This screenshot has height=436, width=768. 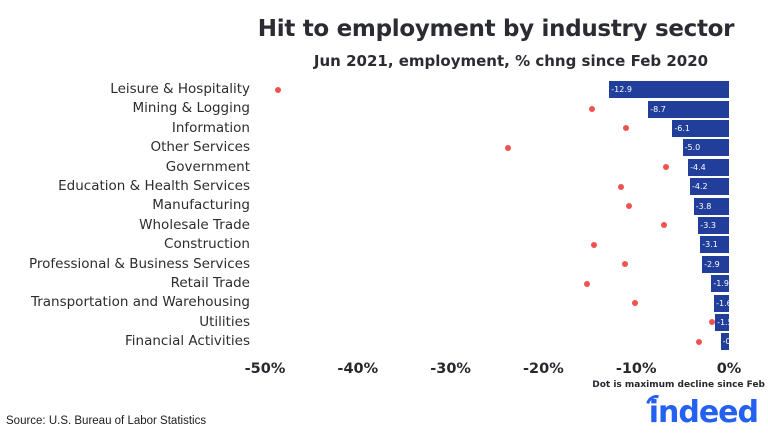 I want to click on chart-row: Transportation and Warehousing -1.6, so click(x=384, y=302).